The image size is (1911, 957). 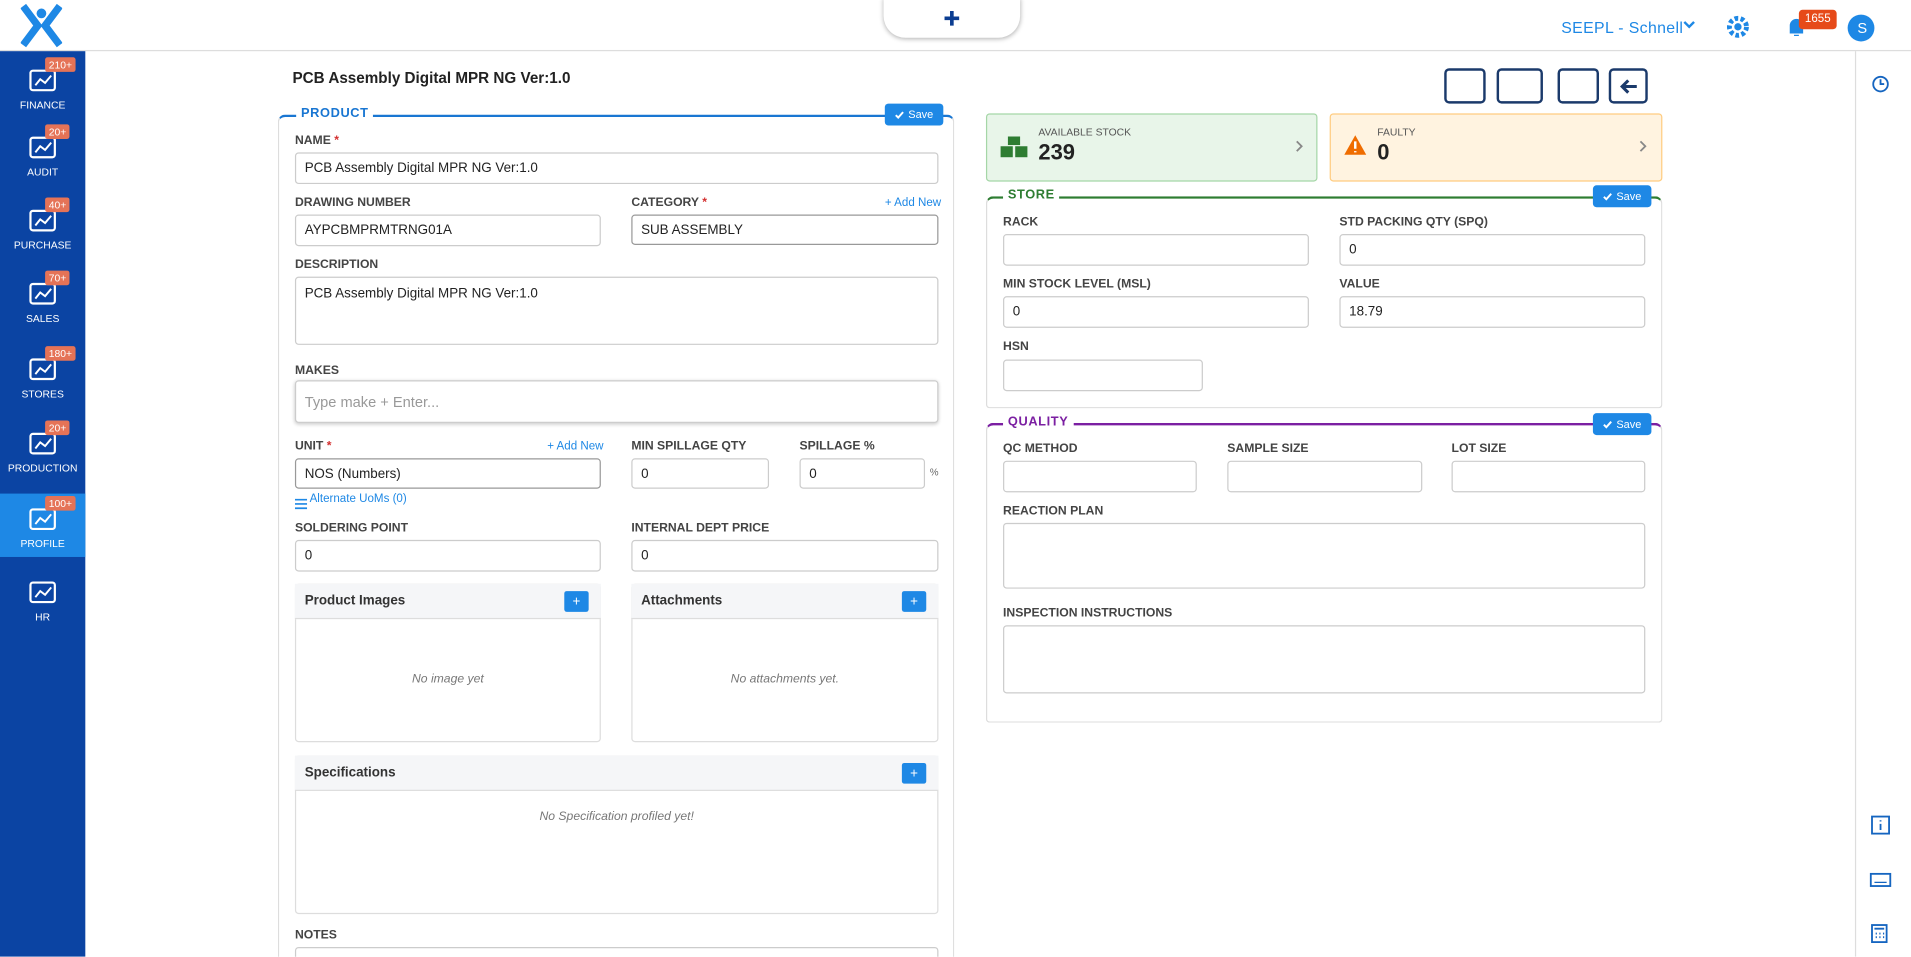 What do you see at coordinates (42, 245) in the screenshot?
I see `sidebar-label: PURCHASE` at bounding box center [42, 245].